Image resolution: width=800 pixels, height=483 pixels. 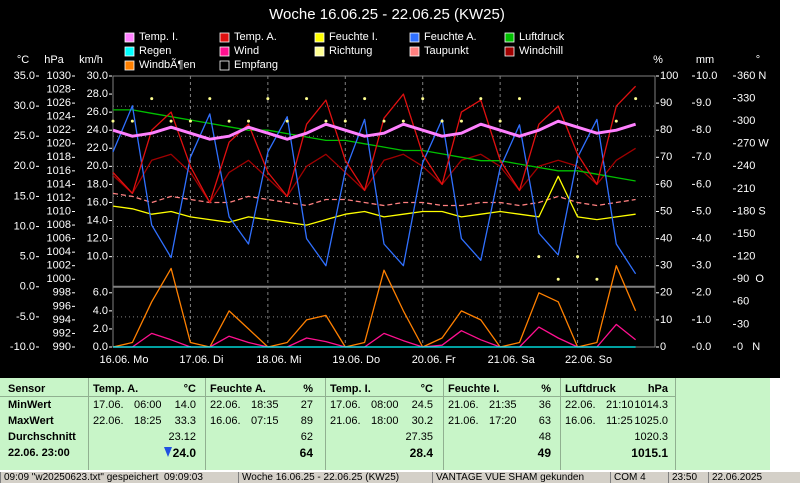 What do you see at coordinates (91, 60) in the screenshot?
I see `axis-unit: km/h` at bounding box center [91, 60].